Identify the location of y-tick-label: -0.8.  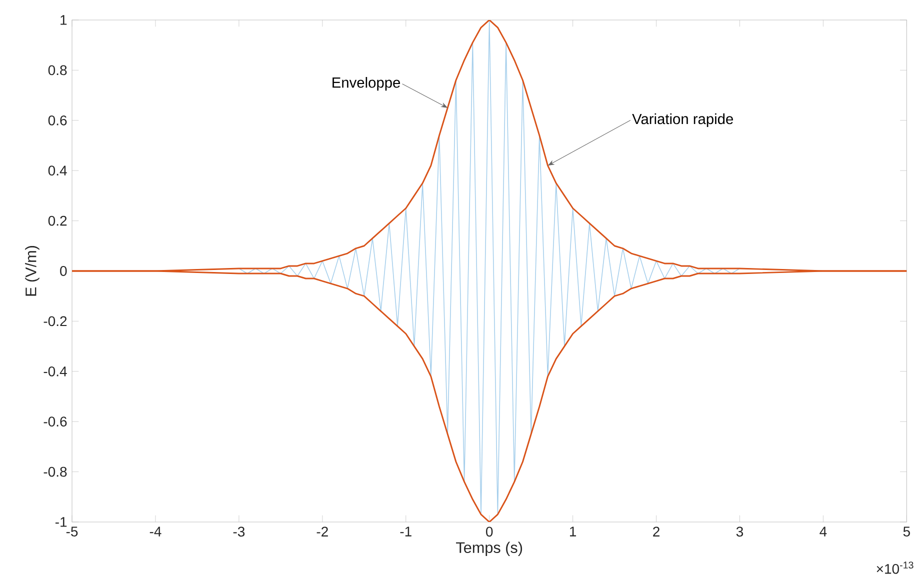
(55, 471).